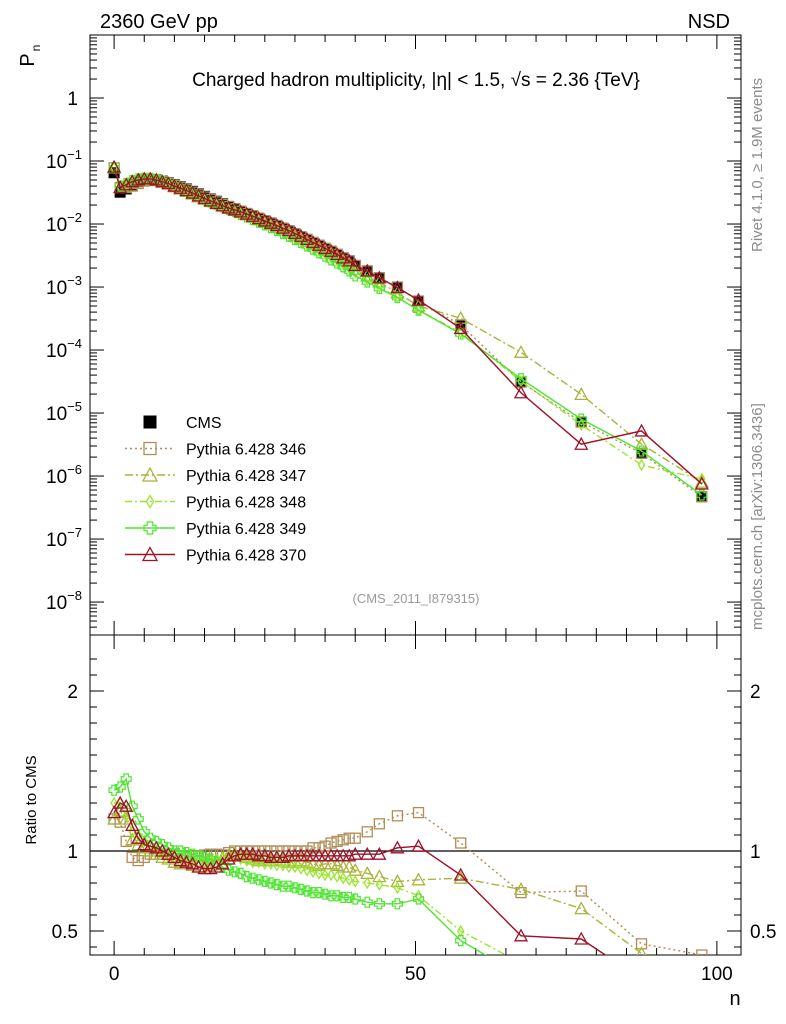 This screenshot has width=786, height=1024. Describe the element at coordinates (575, 80) in the screenshot. I see `title-part-3: √s = 2.36 {TeV}` at that location.